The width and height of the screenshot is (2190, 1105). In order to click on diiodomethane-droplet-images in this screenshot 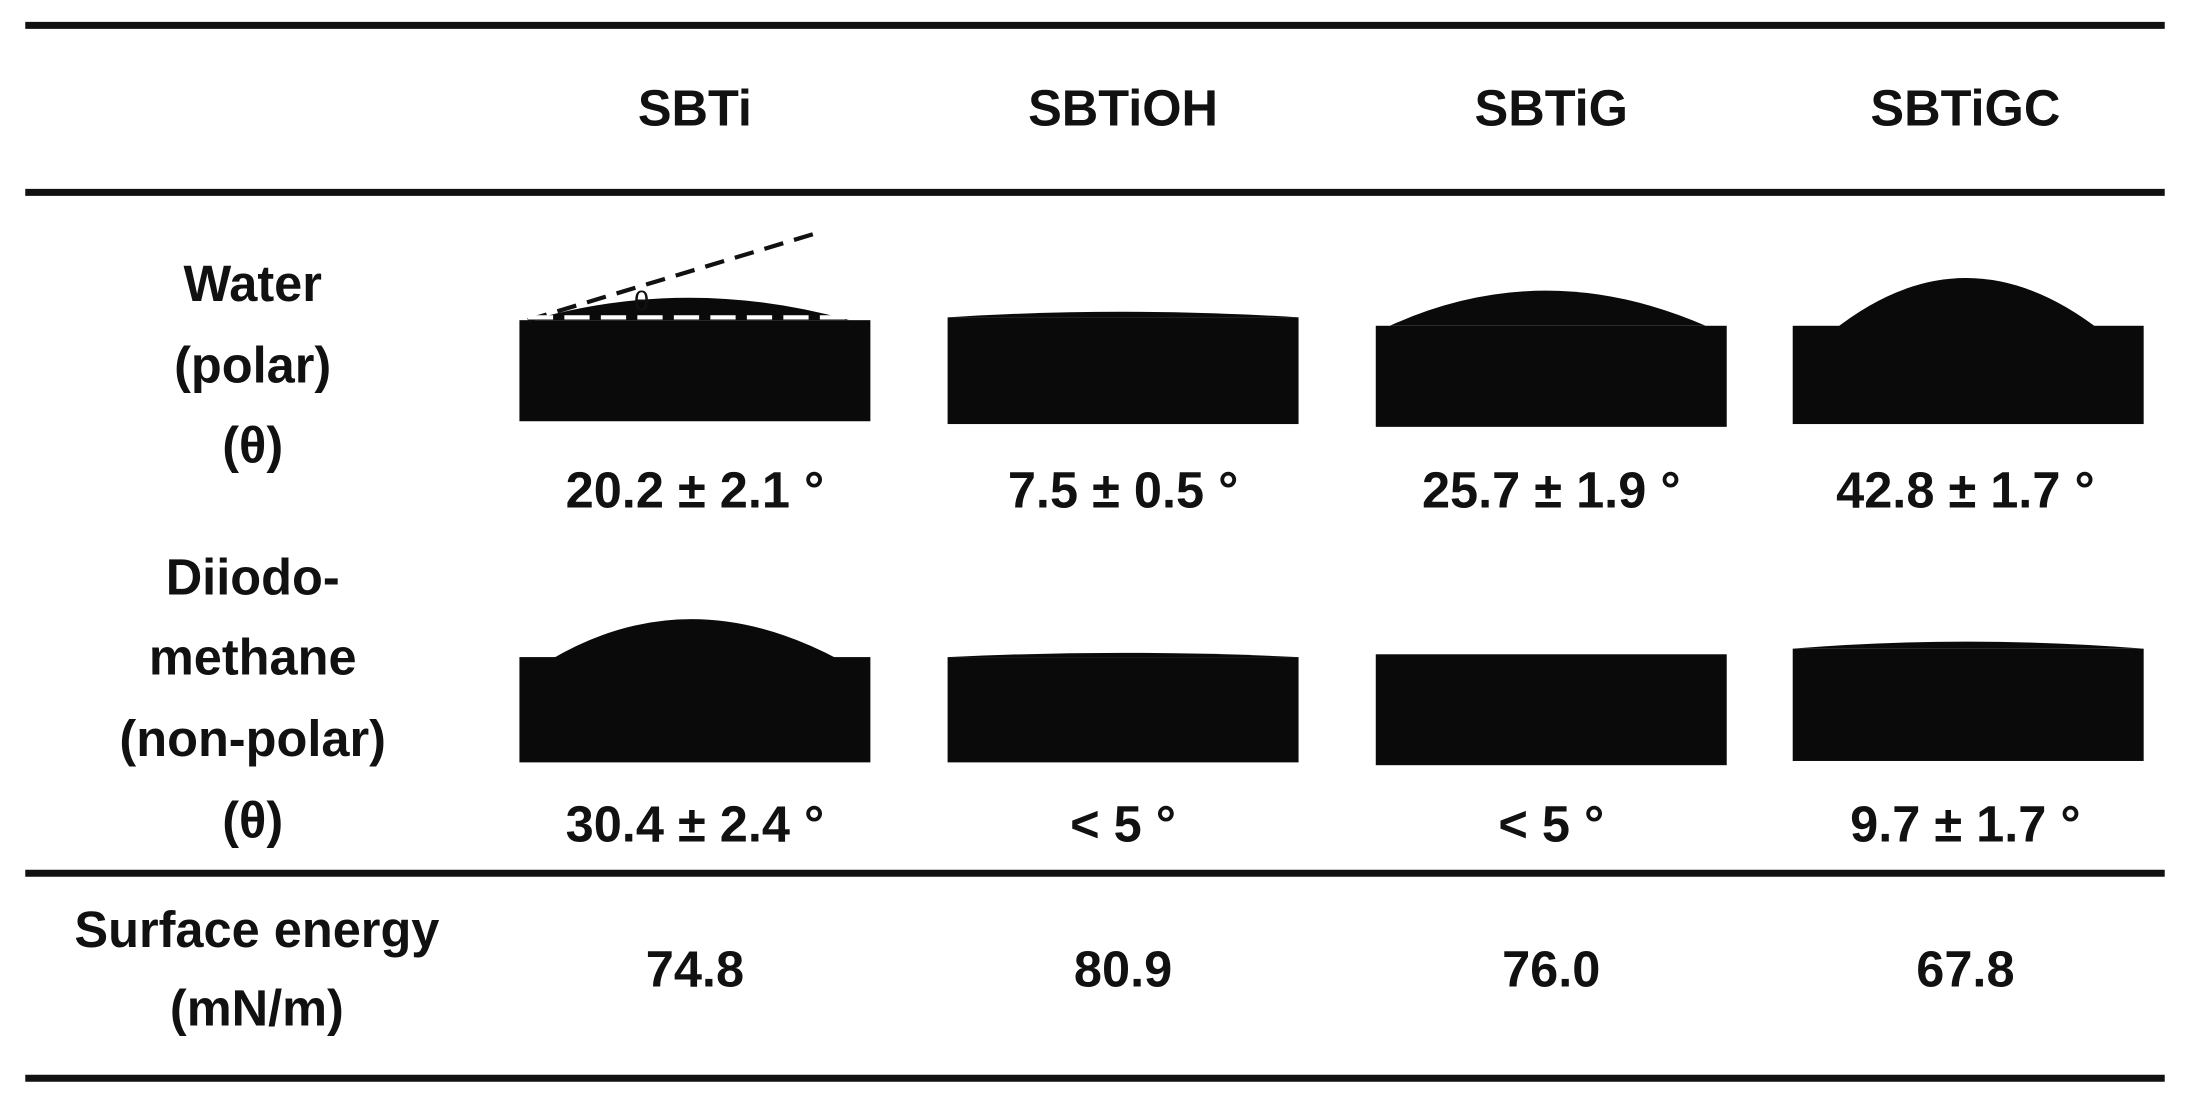, I will do `click(1331, 692)`.